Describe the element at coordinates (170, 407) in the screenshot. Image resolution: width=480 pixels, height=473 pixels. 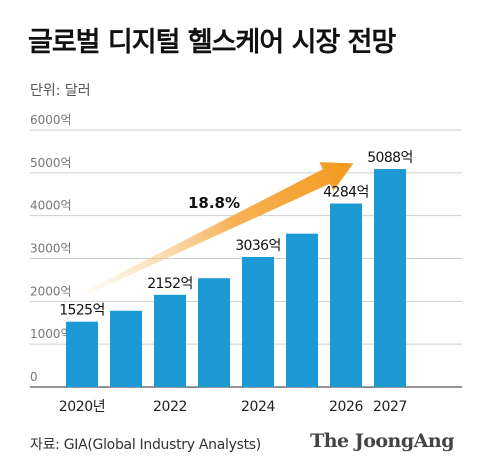
I see `x-tick-label: 2022` at that location.